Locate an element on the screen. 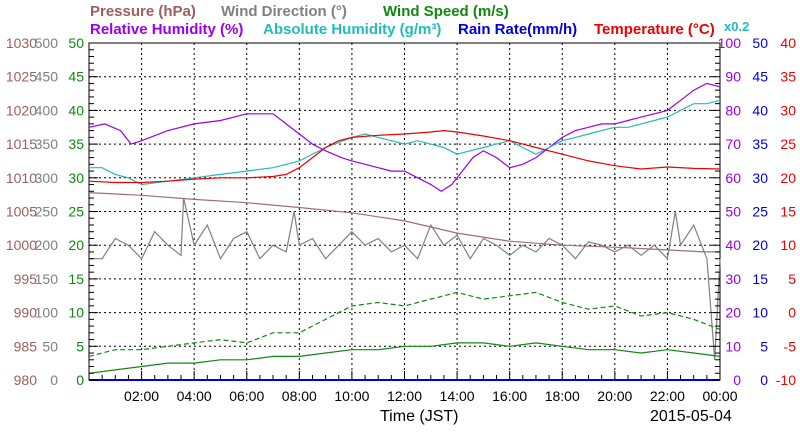 The image size is (800, 434). y-tick-label-wind_speed: 15 is located at coordinates (76, 279).